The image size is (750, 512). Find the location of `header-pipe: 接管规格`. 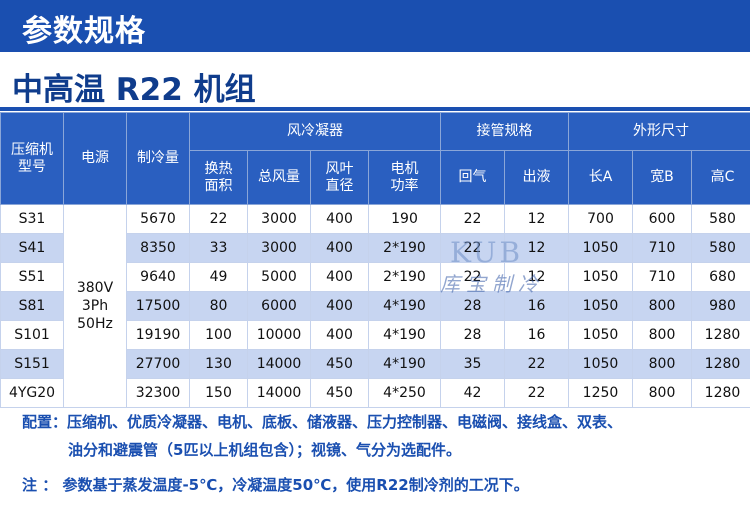

header-pipe: 接管规格 is located at coordinates (504, 131).